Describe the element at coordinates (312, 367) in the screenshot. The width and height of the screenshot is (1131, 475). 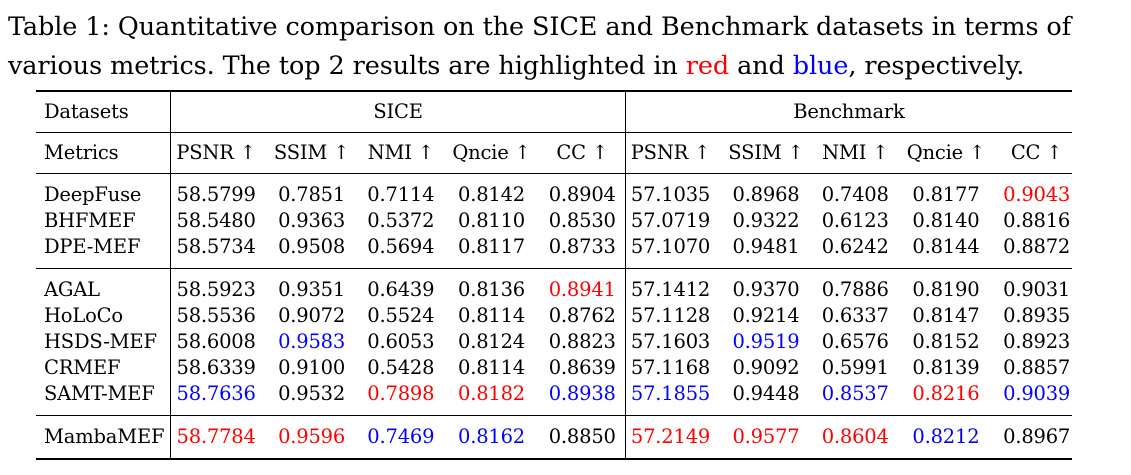
I see `metric-value: 0.9100` at that location.